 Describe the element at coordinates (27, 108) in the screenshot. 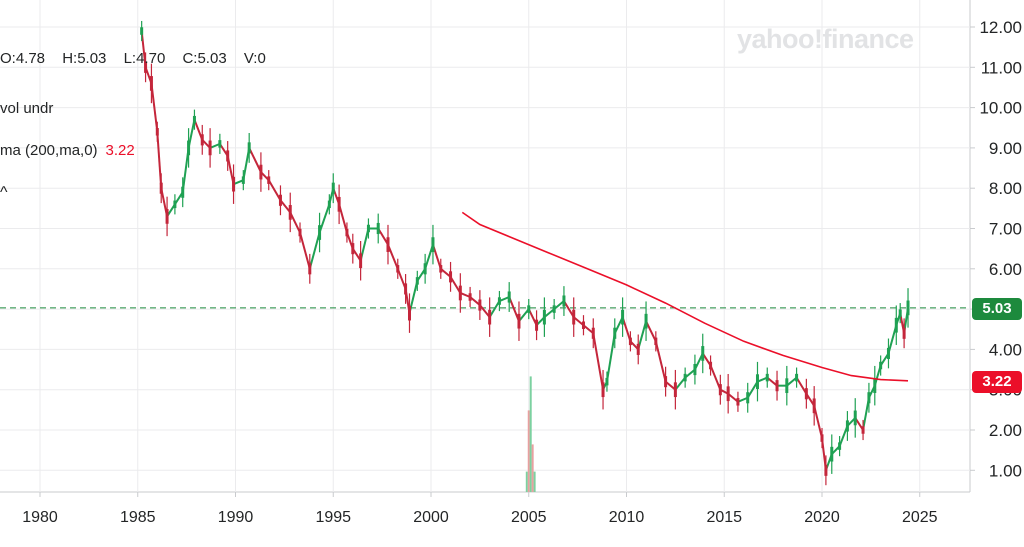

I see `volume-indicator-label: vol undr` at that location.